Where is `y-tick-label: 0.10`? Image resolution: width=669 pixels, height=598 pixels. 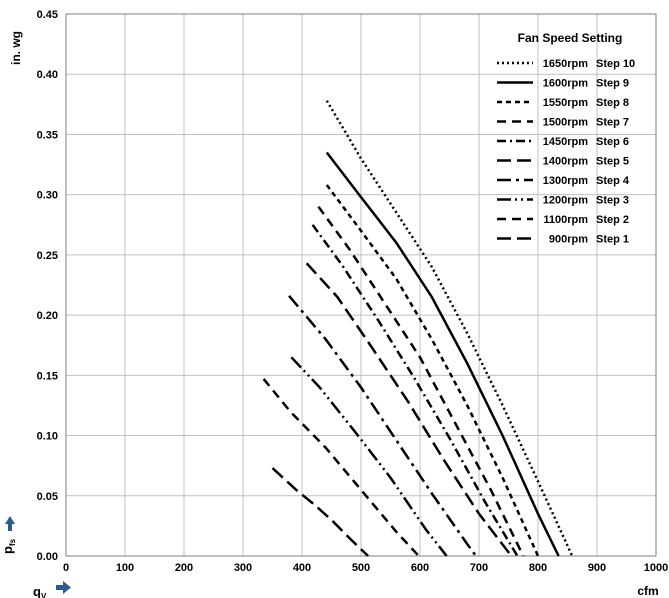
y-tick-label: 0.10 is located at coordinates (47, 437).